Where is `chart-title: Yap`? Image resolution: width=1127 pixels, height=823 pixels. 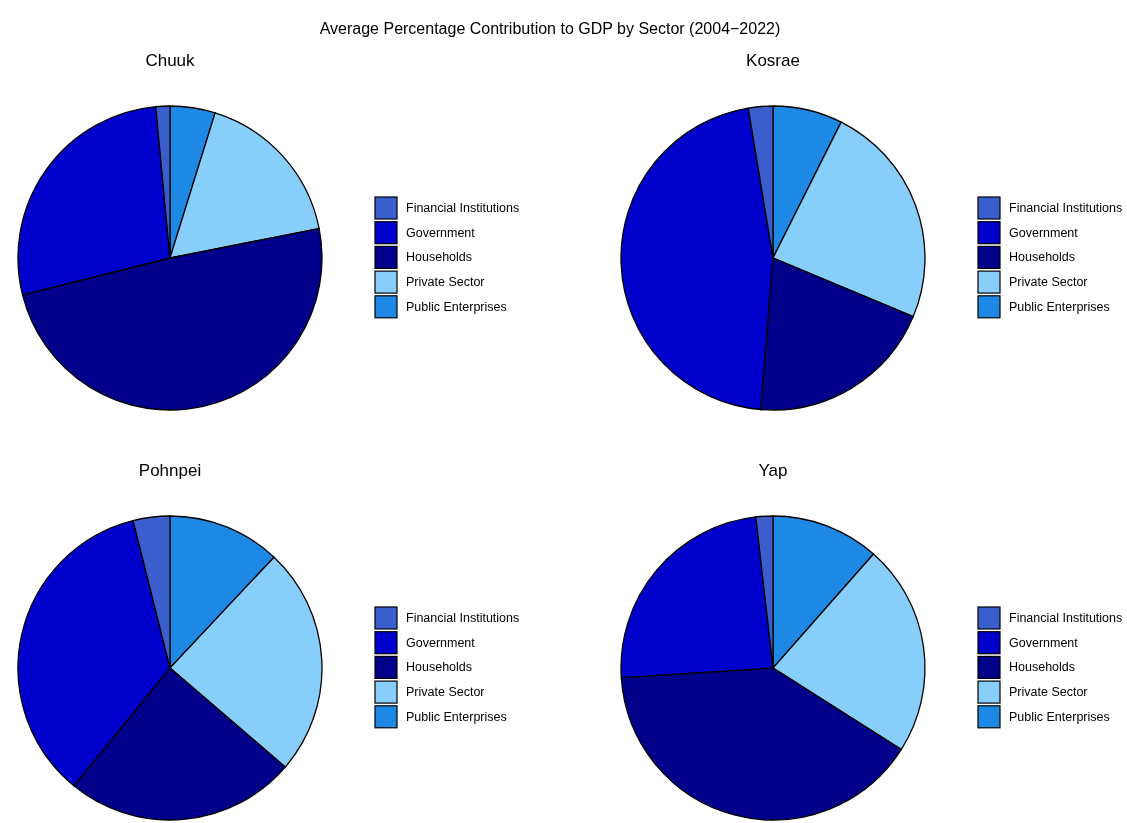 chart-title: Yap is located at coordinates (773, 470).